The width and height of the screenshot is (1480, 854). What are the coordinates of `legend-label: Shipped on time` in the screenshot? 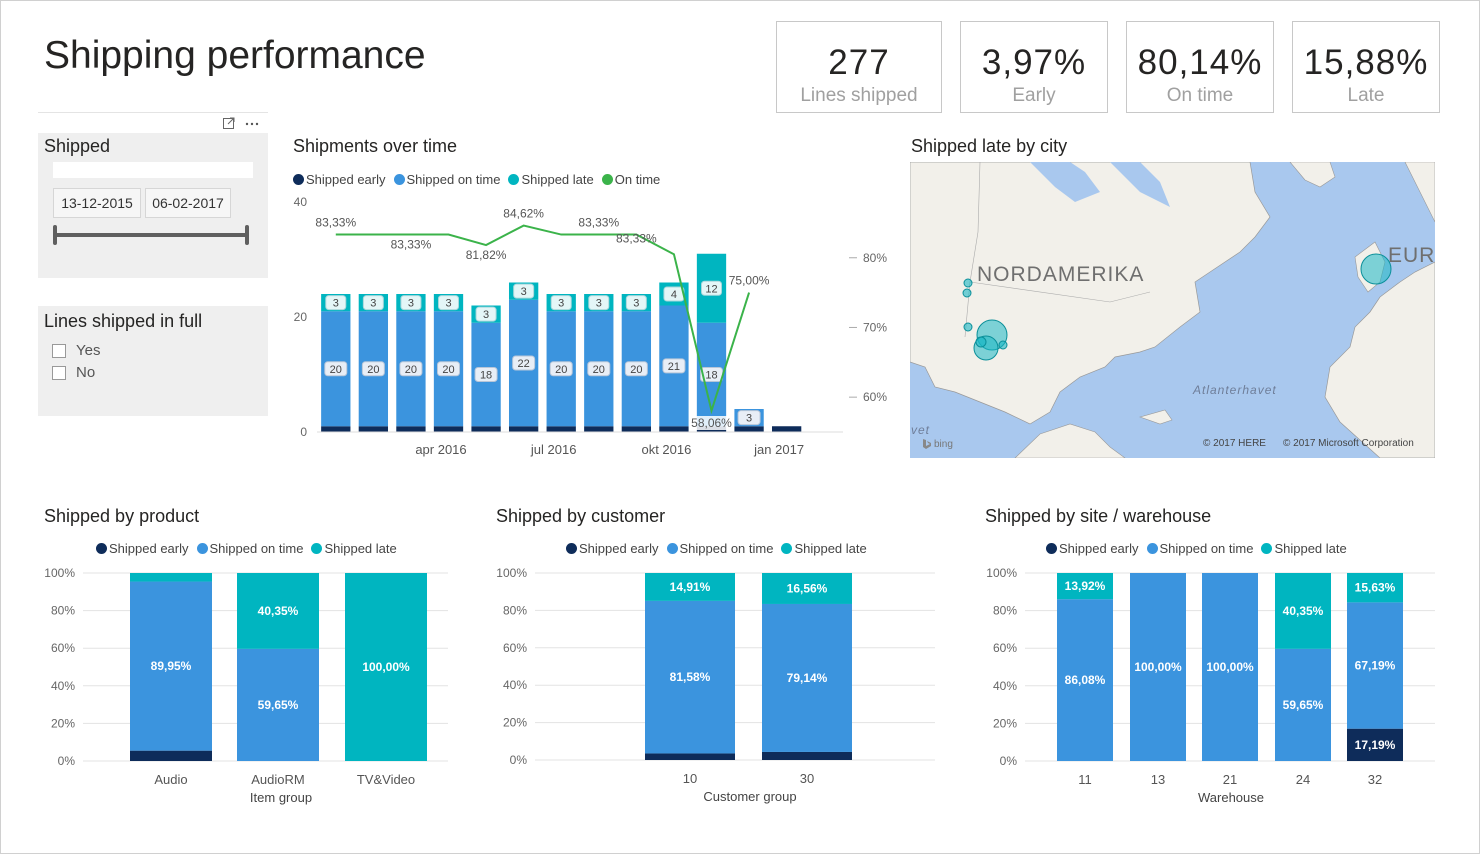 It's located at (726, 548).